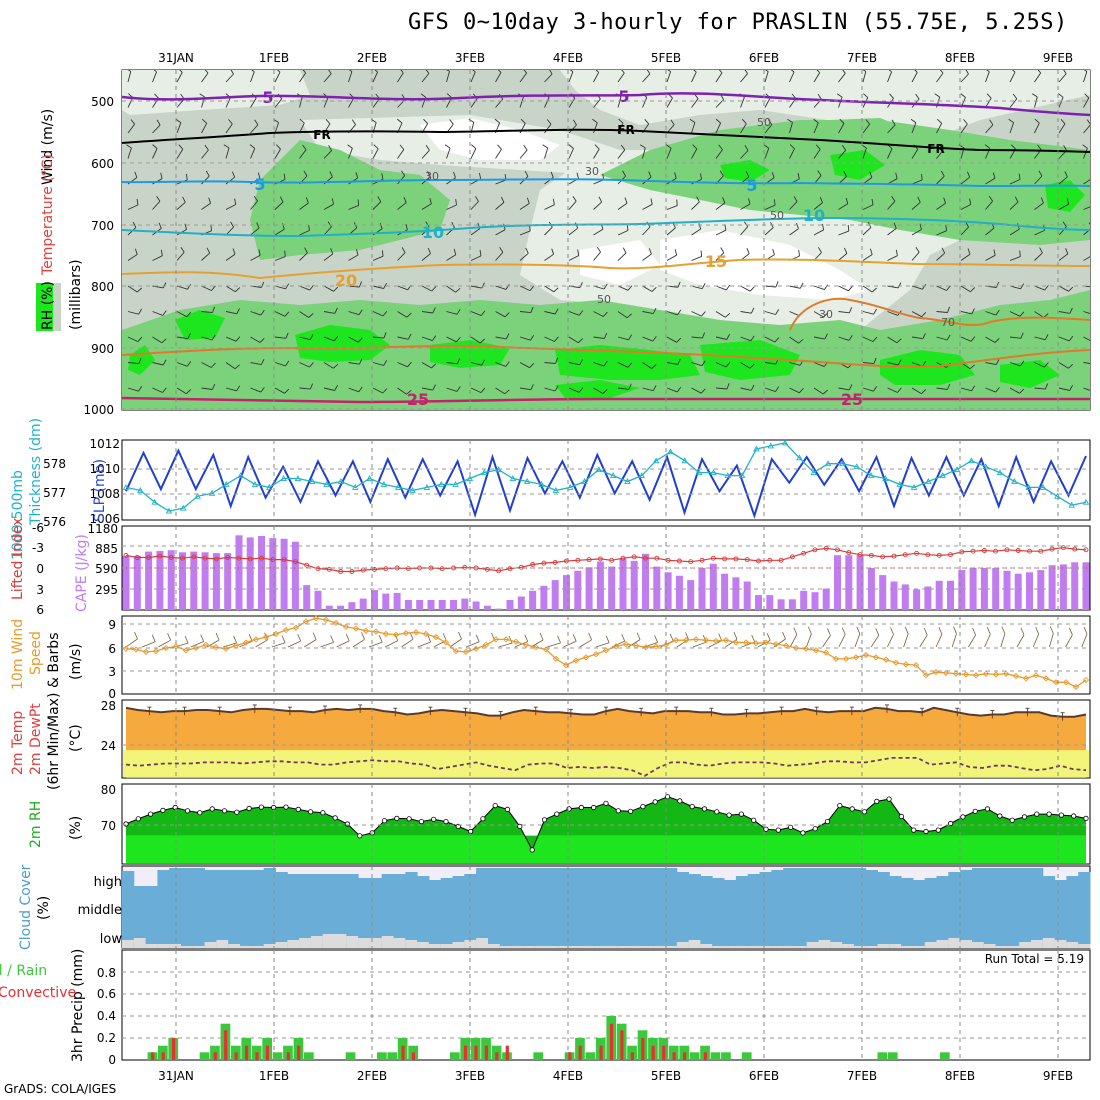  I want to click on cape-tick: 1180, so click(102, 529).